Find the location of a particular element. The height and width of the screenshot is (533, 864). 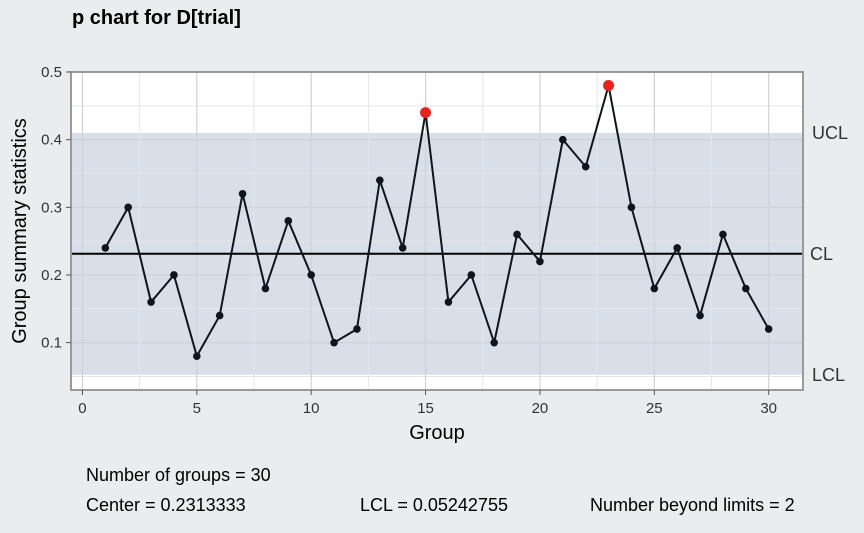

x-tick-label: 5 is located at coordinates (197, 408).